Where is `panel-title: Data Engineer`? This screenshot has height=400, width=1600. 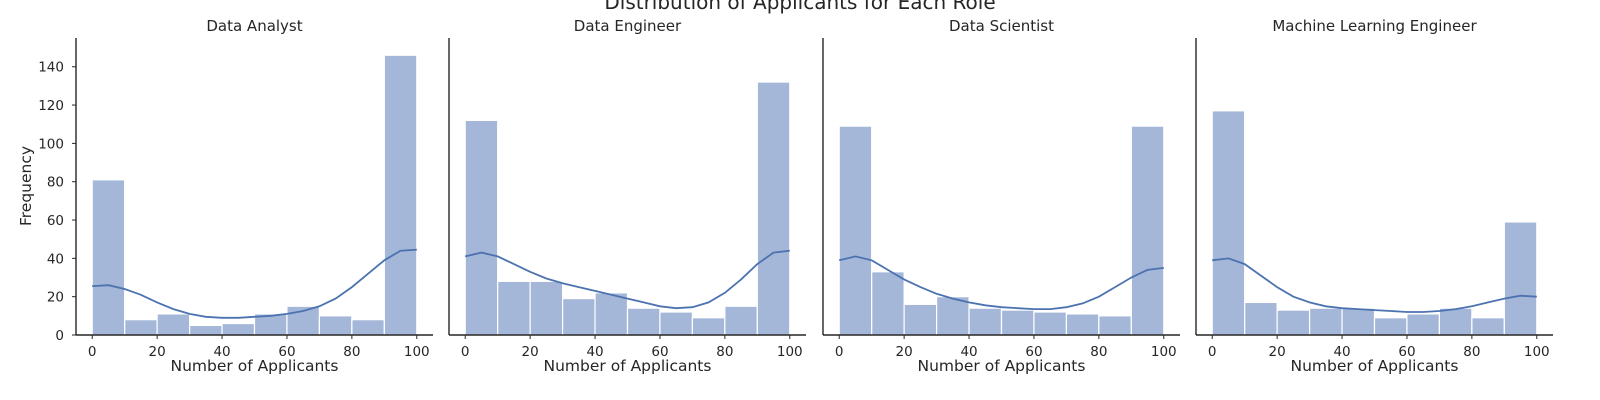 panel-title: Data Engineer is located at coordinates (628, 26).